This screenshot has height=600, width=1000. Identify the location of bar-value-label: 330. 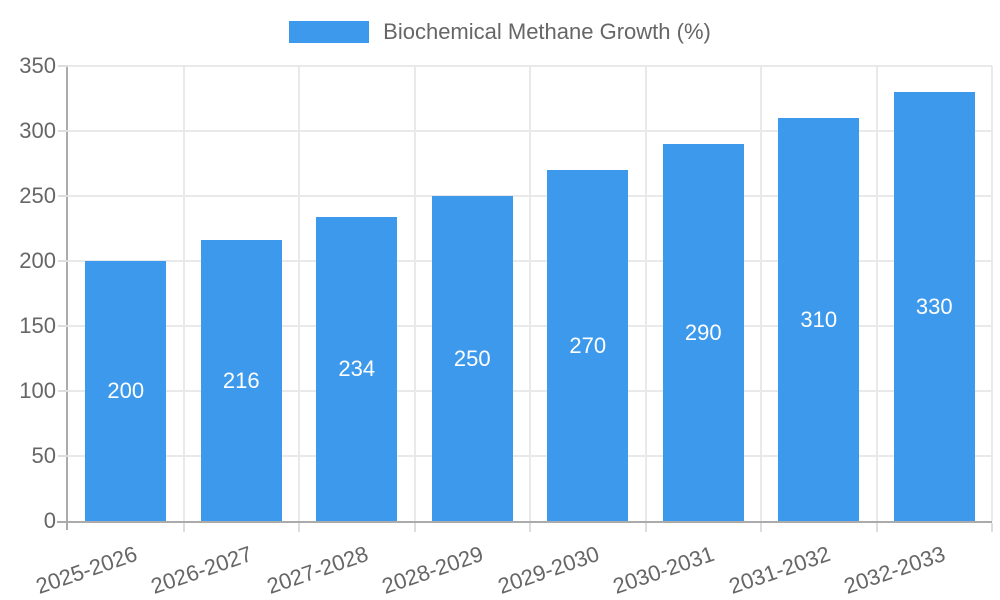
(934, 306).